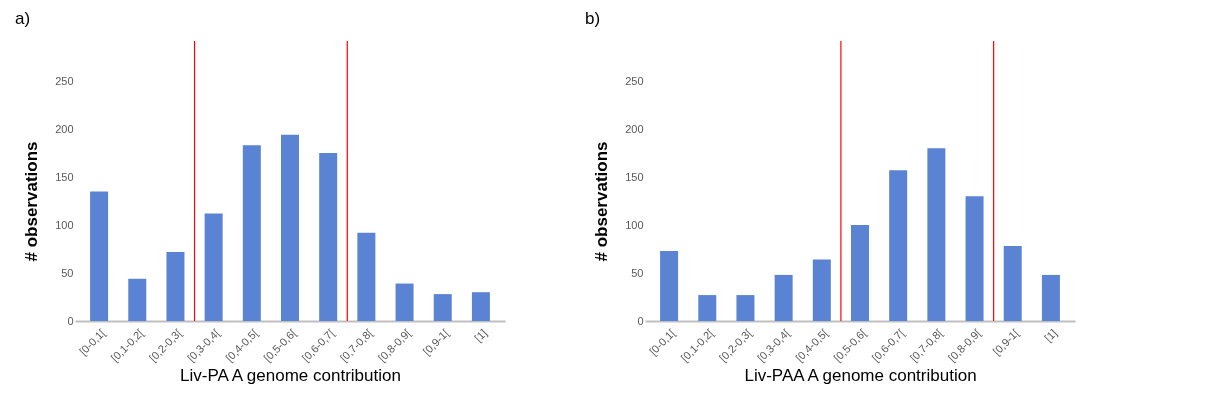 The width and height of the screenshot is (1208, 403). I want to click on x-axis-title: Liv-PAA A genome contribution, so click(860, 375).